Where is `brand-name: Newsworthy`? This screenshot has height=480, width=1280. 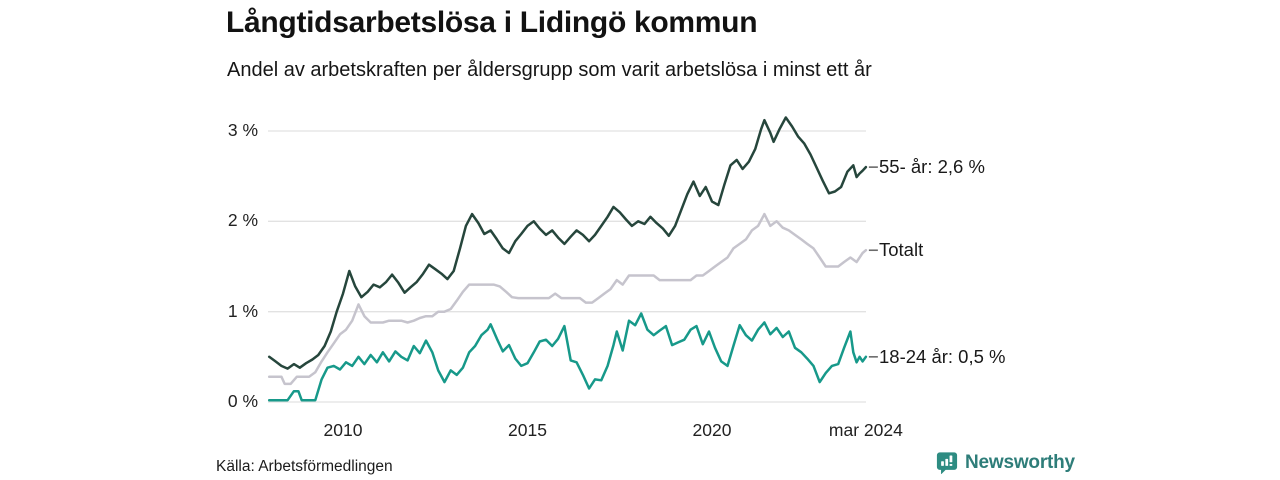
brand-name: Newsworthy is located at coordinates (1020, 462).